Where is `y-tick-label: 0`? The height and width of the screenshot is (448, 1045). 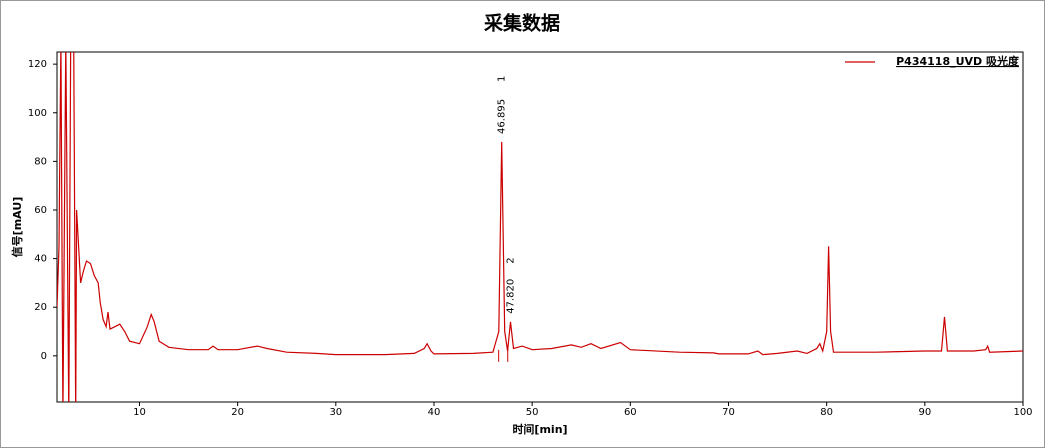 y-tick-label: 0 is located at coordinates (44, 356).